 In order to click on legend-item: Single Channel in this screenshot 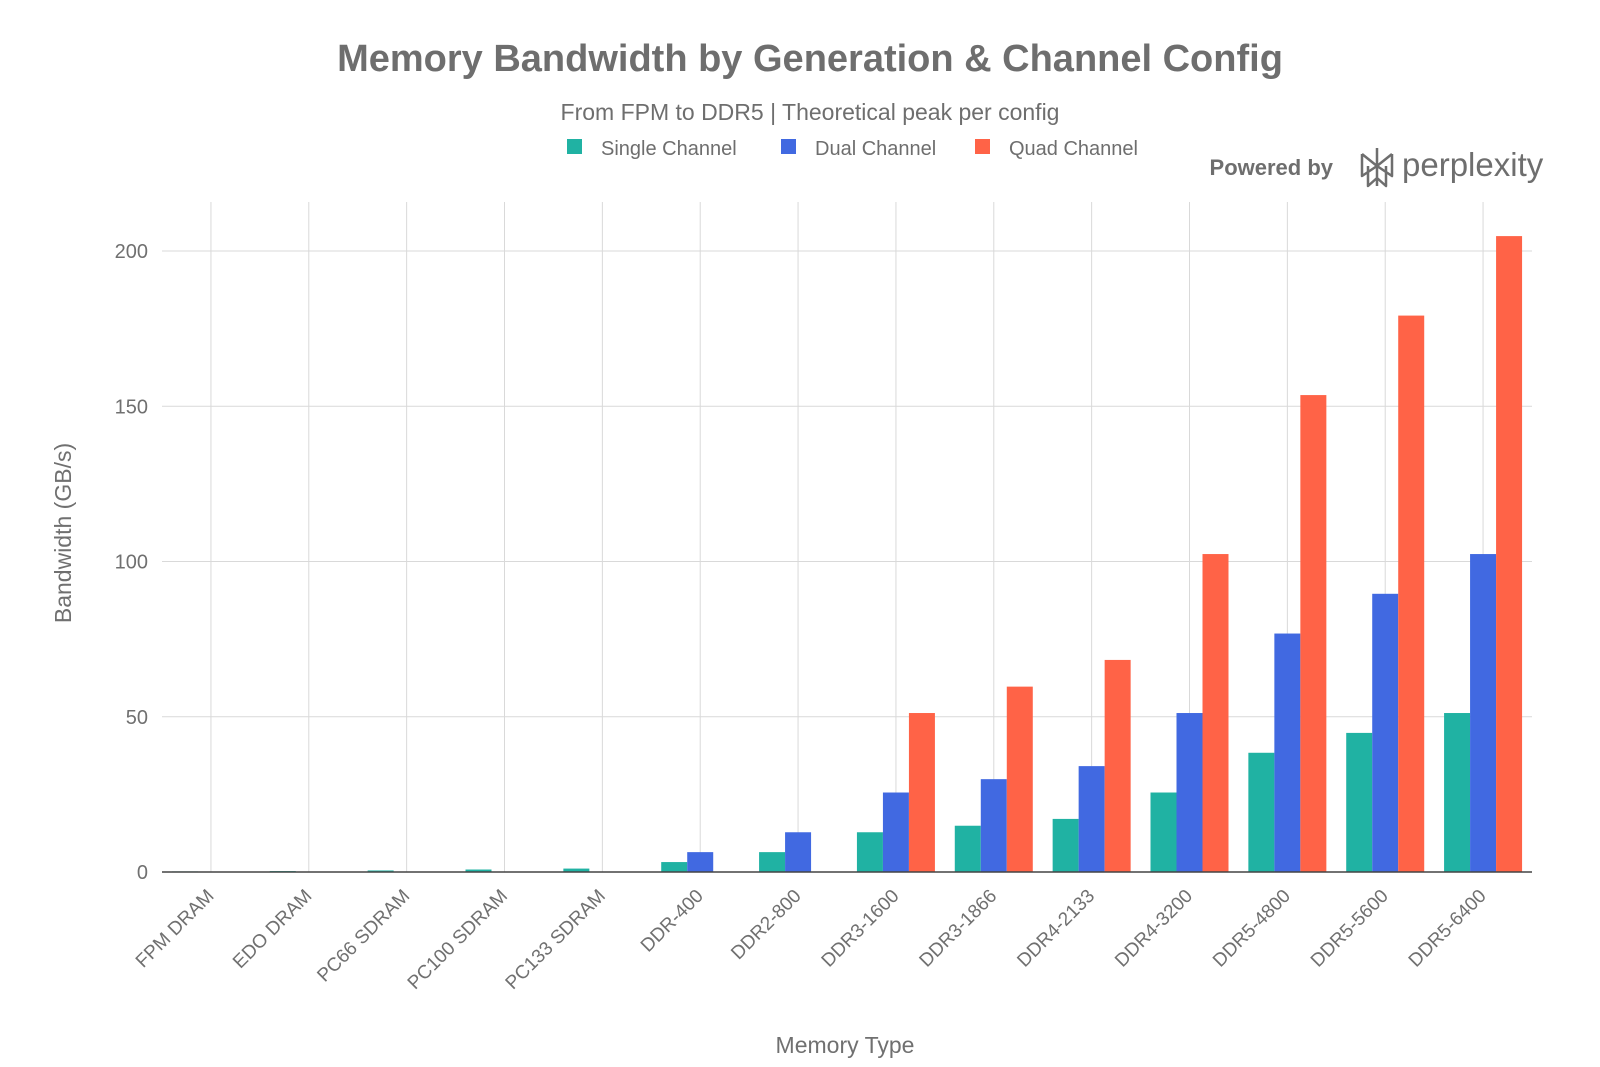, I will do `click(652, 149)`.